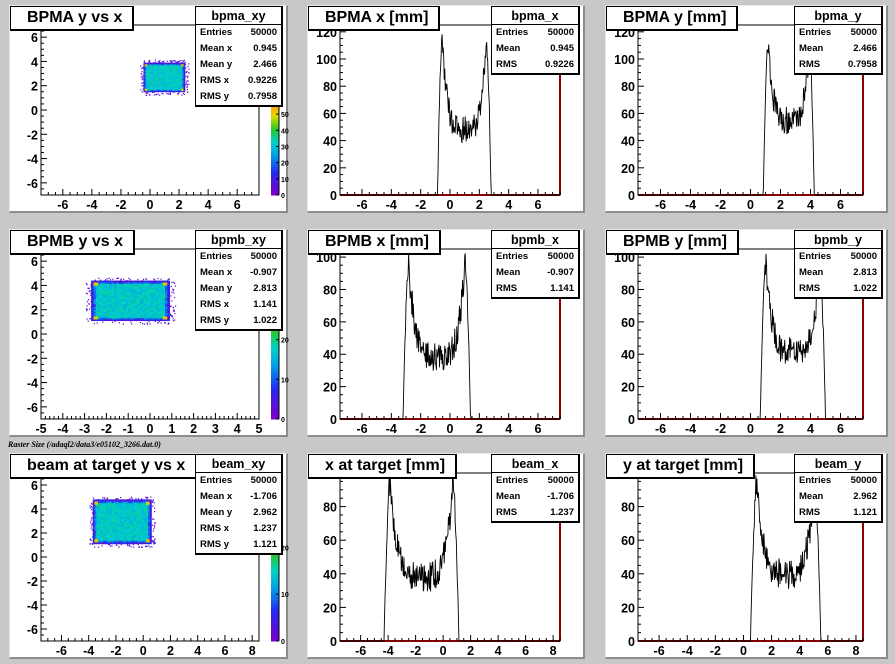 The image size is (895, 664). What do you see at coordinates (690, 429) in the screenshot?
I see `x-tick-label: -4` at bounding box center [690, 429].